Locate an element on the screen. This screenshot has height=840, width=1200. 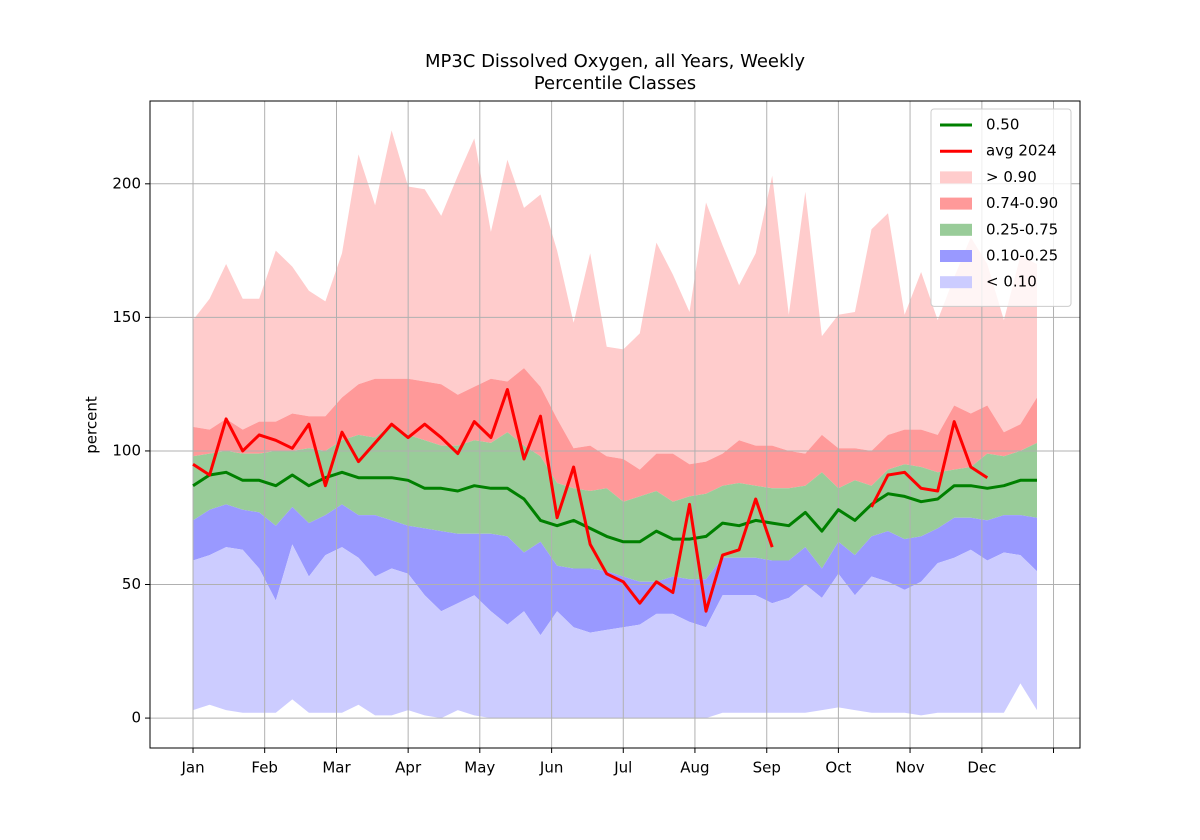
legend-label: 0.50 is located at coordinates (1002, 125).